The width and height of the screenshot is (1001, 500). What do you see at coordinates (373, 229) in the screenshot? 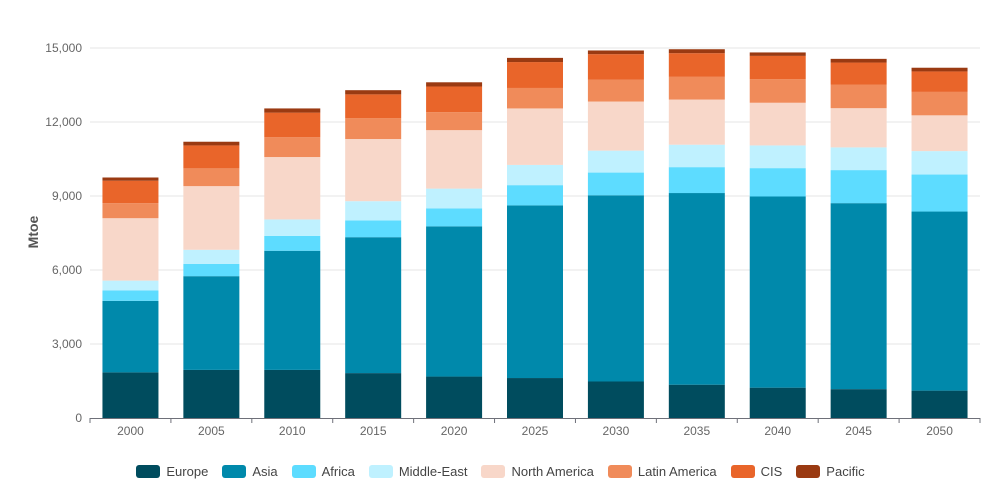
I see `bar-segment-africa-2015` at bounding box center [373, 229].